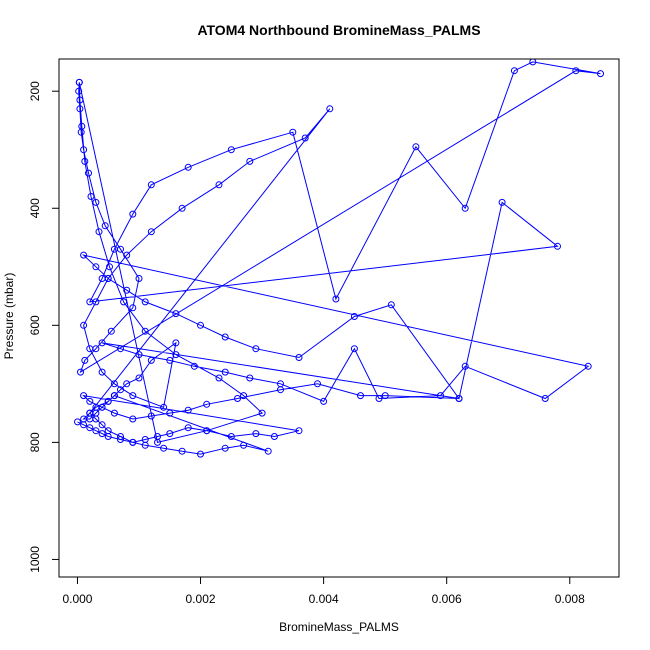 This screenshot has width=650, height=650. What do you see at coordinates (339, 627) in the screenshot?
I see `x-axis-label: BromineMass_PALMS` at bounding box center [339, 627].